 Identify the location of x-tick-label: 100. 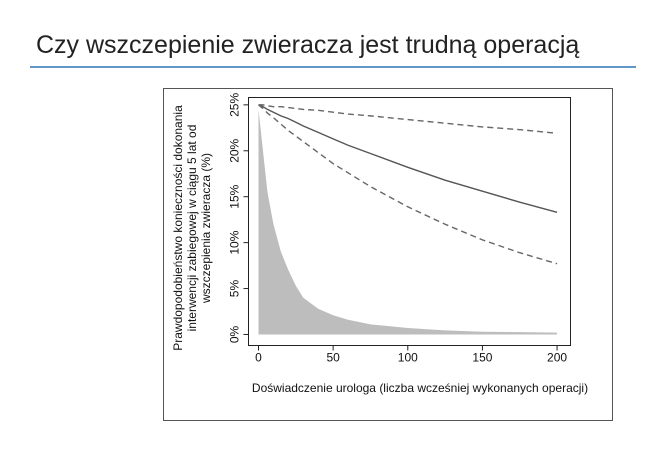
(408, 358).